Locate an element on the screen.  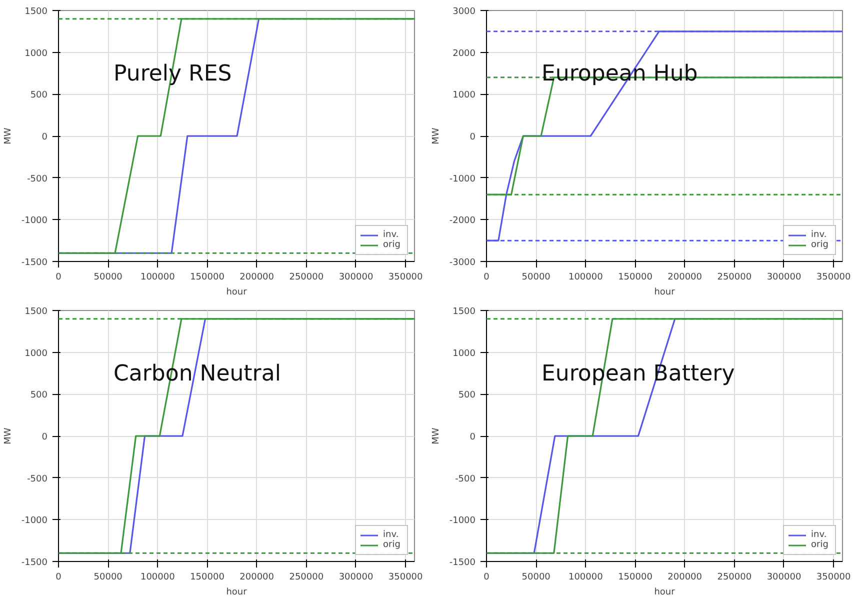
y-tick-label: 3000 is located at coordinates (464, 12).